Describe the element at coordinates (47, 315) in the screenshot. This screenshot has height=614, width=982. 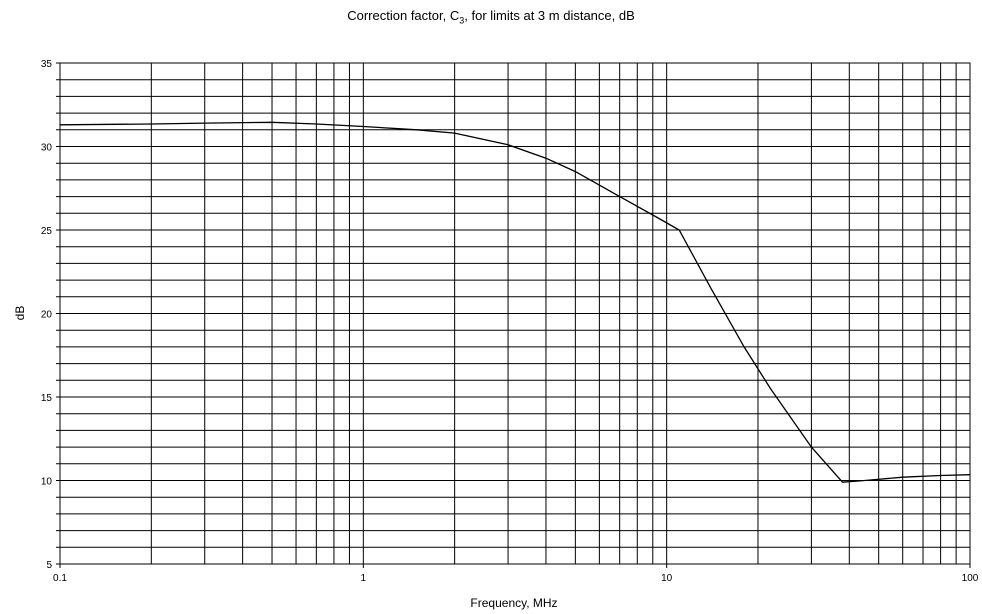
I see `y-tick-label: 20` at that location.